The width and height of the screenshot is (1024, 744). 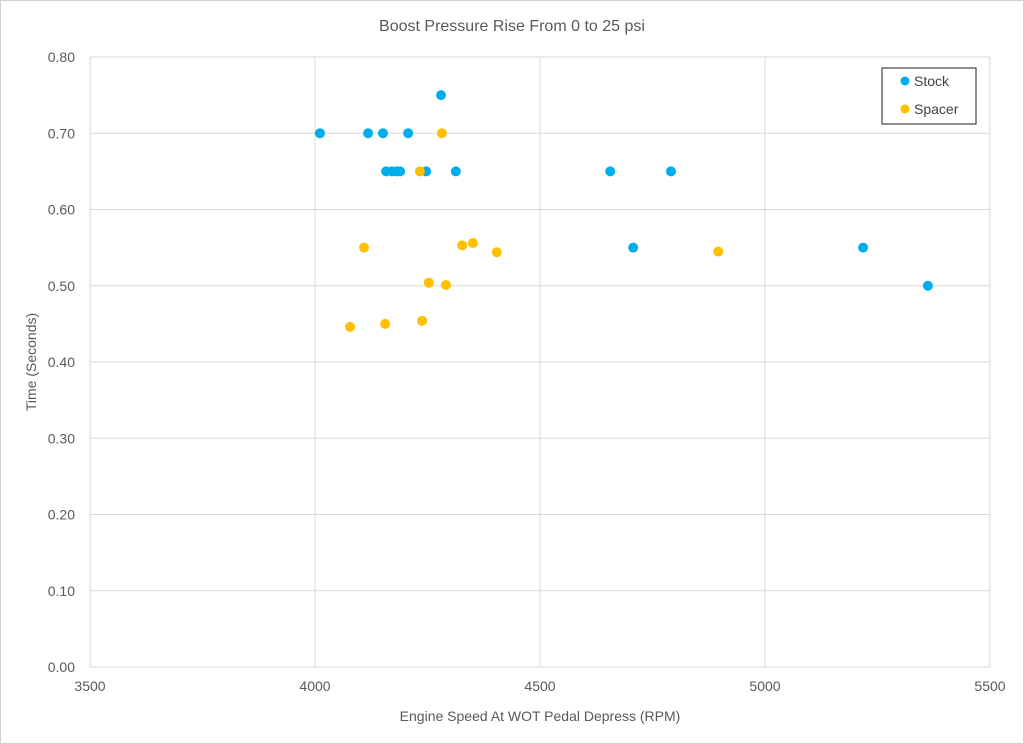 I want to click on legend-marker-stock, so click(x=905, y=81).